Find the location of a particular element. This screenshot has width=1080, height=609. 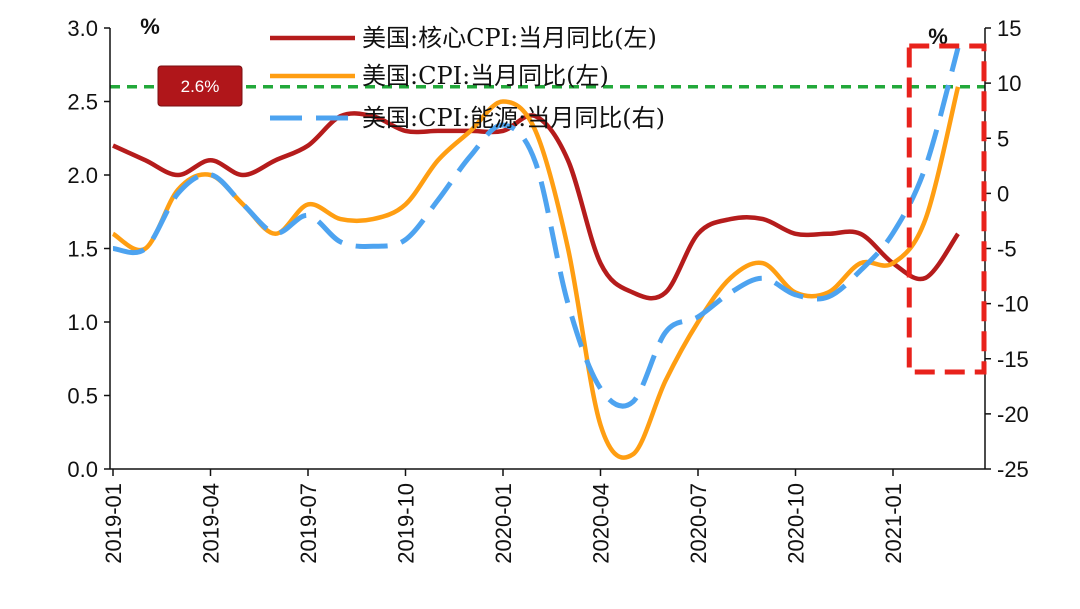

legend-item-energy-cpi-label: 美国:CPI:能源:当月同比(右) is located at coordinates (513, 118).